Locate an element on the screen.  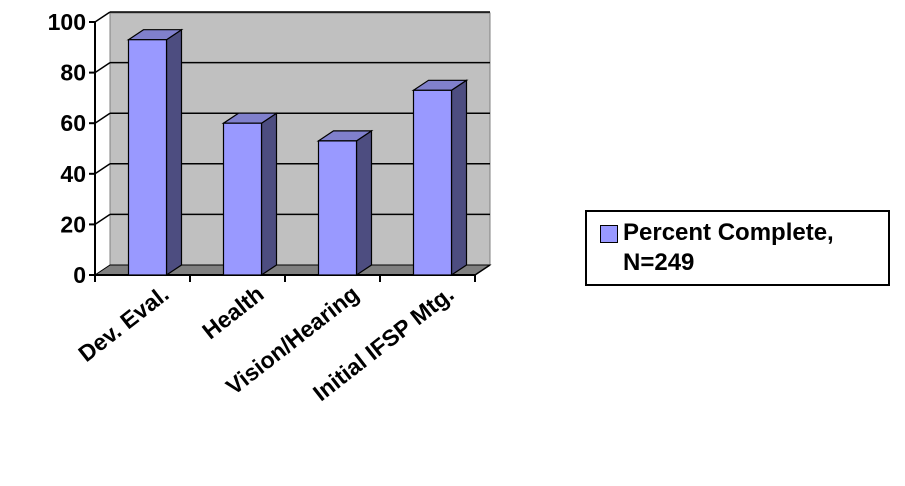
y-tick-label: 0 is located at coordinates (79, 275).